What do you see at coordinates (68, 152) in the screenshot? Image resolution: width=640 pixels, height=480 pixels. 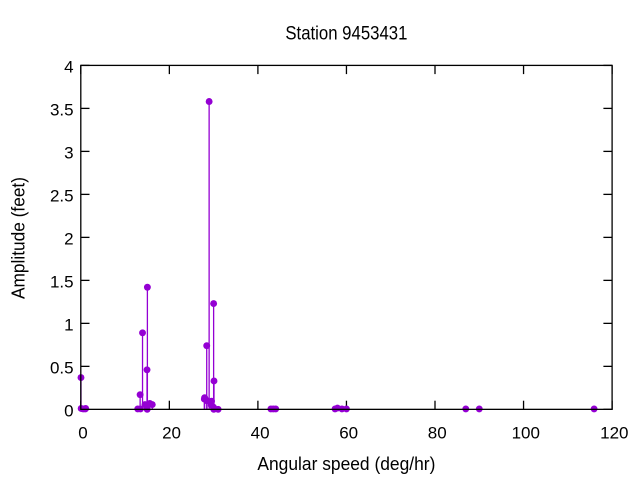 I see `svg-text: 3` at bounding box center [68, 152].